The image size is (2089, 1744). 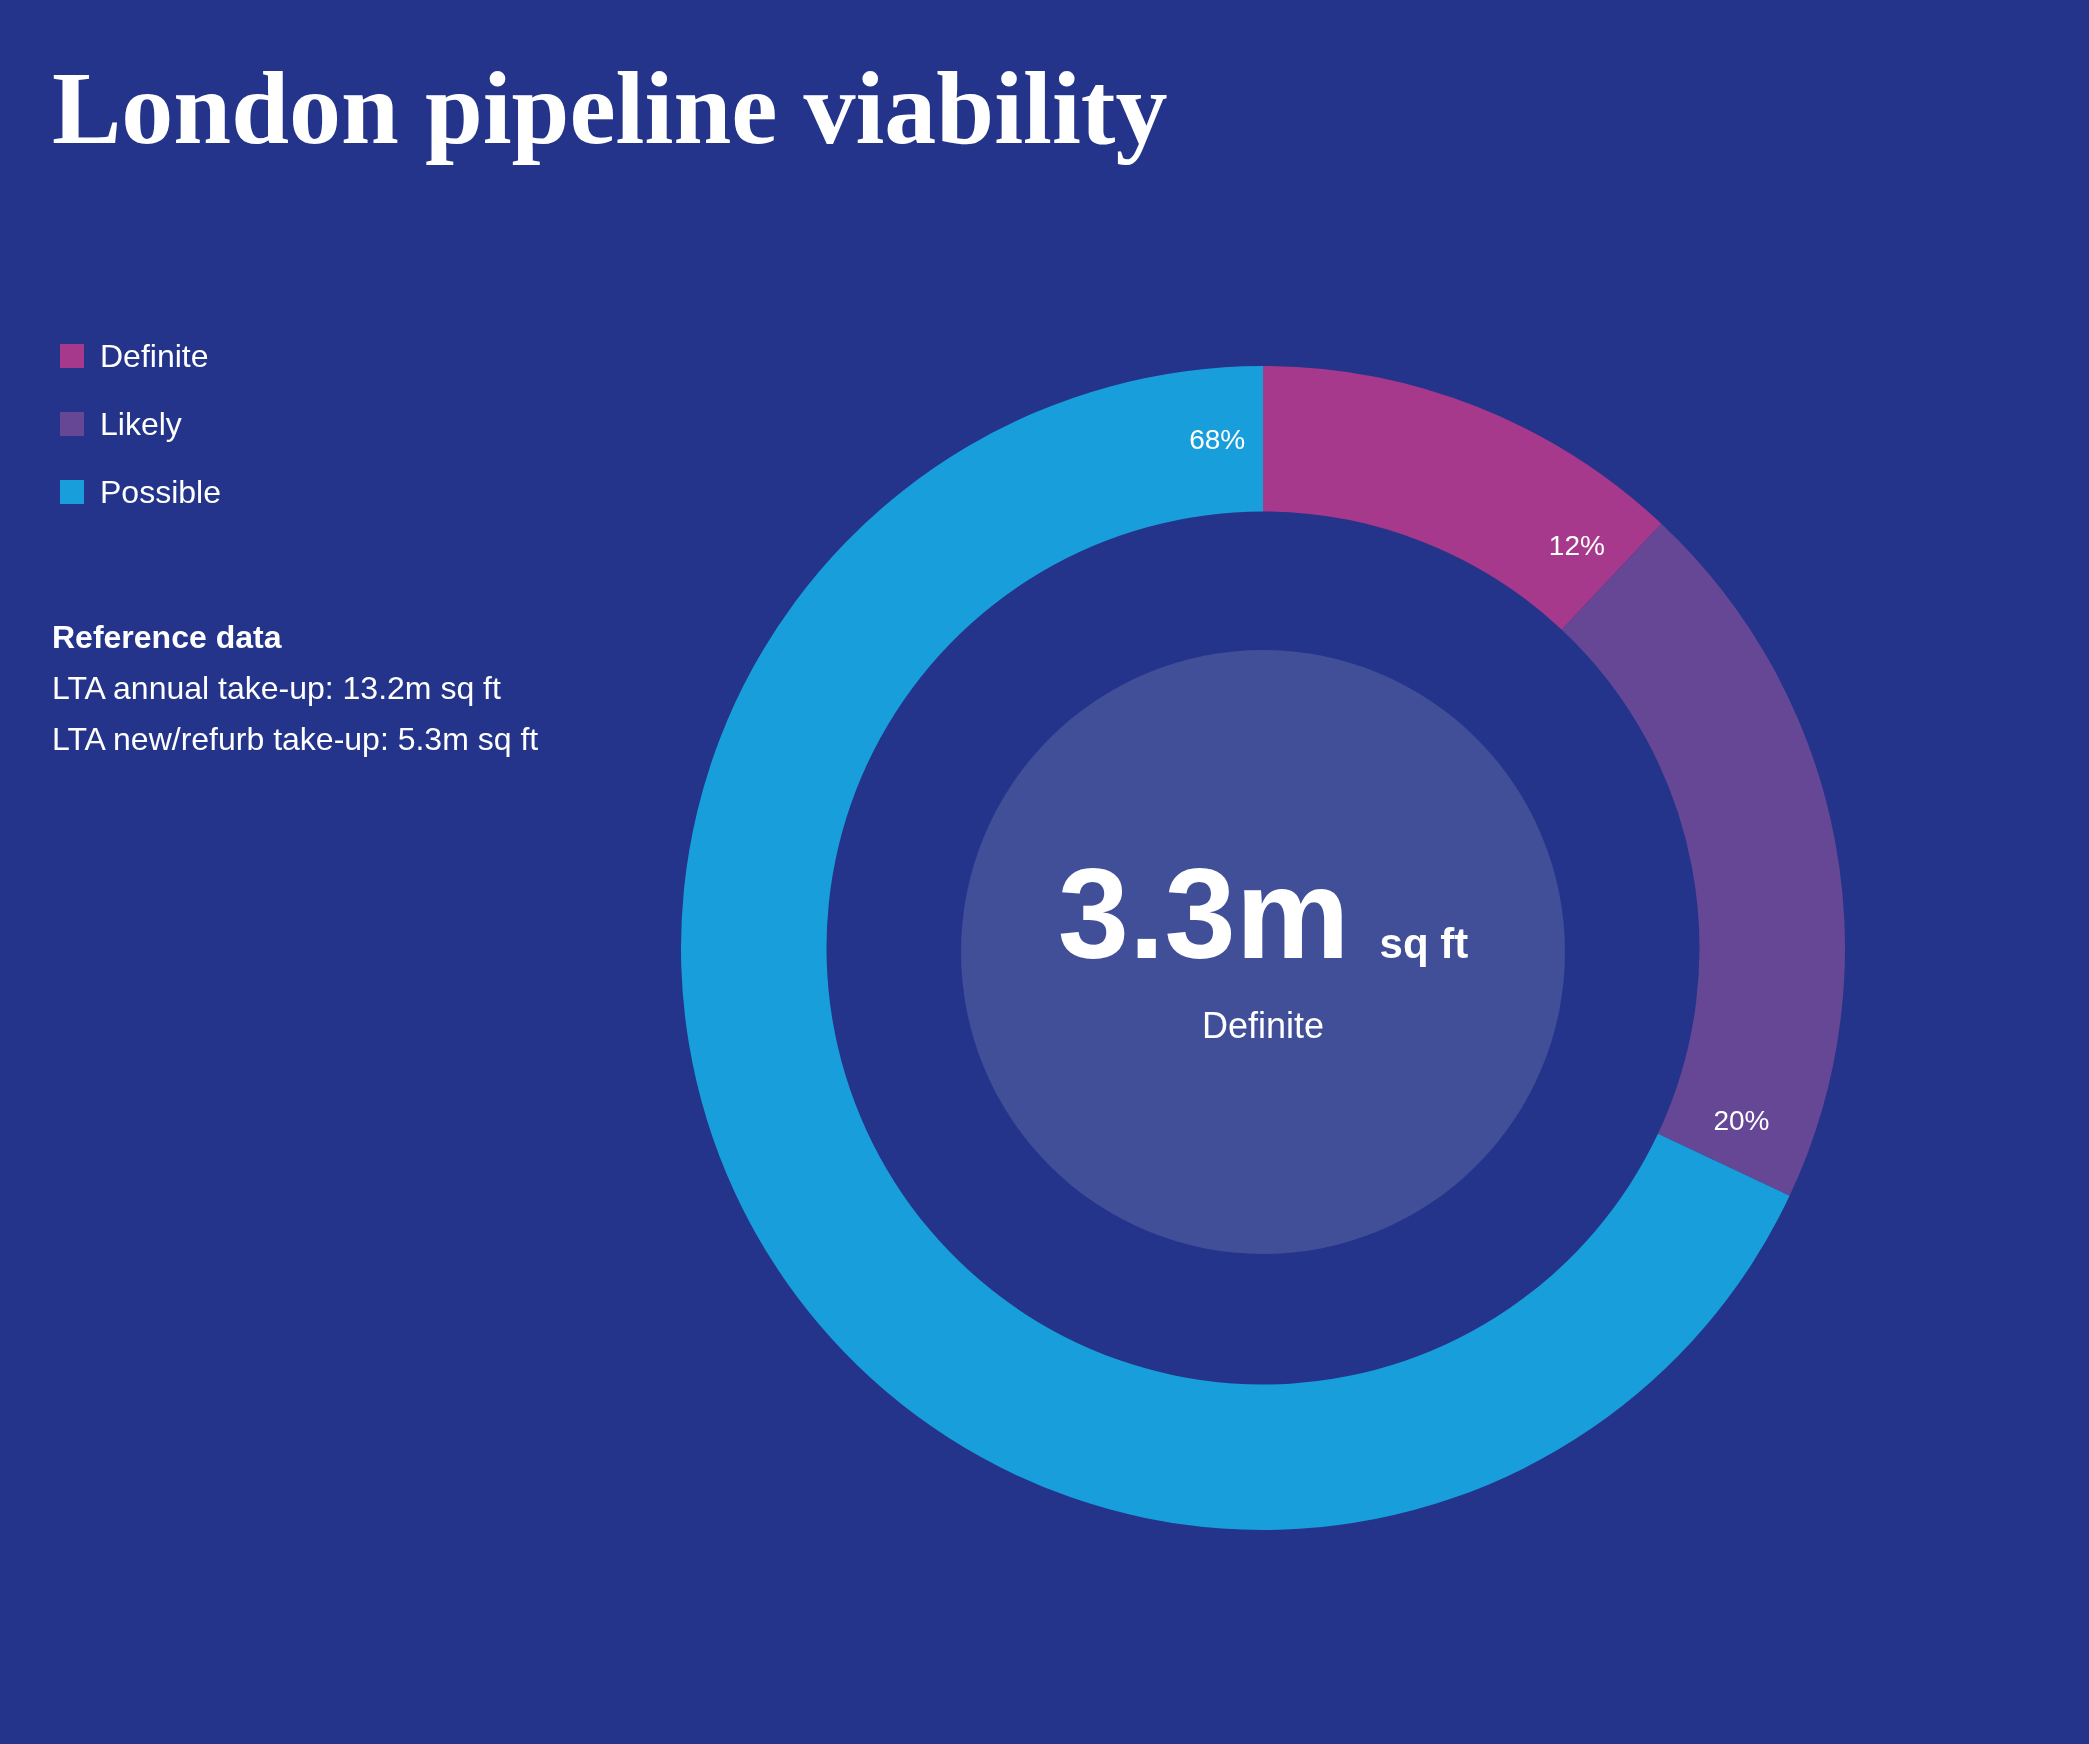 What do you see at coordinates (154, 356) in the screenshot?
I see `legend-label: Definite` at bounding box center [154, 356].